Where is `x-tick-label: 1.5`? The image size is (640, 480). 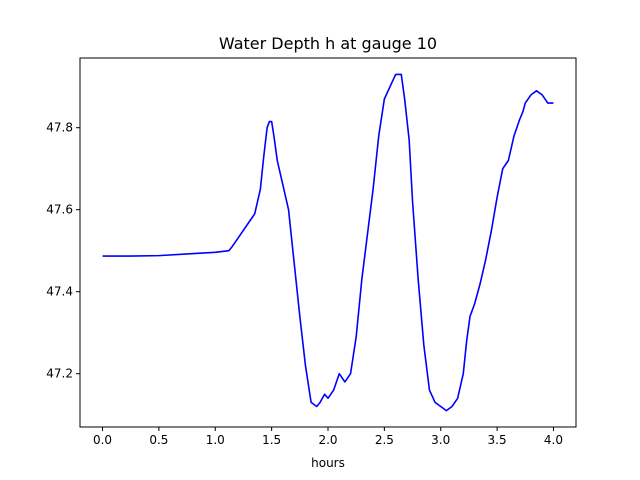 x-tick-label: 1.5 is located at coordinates (271, 440).